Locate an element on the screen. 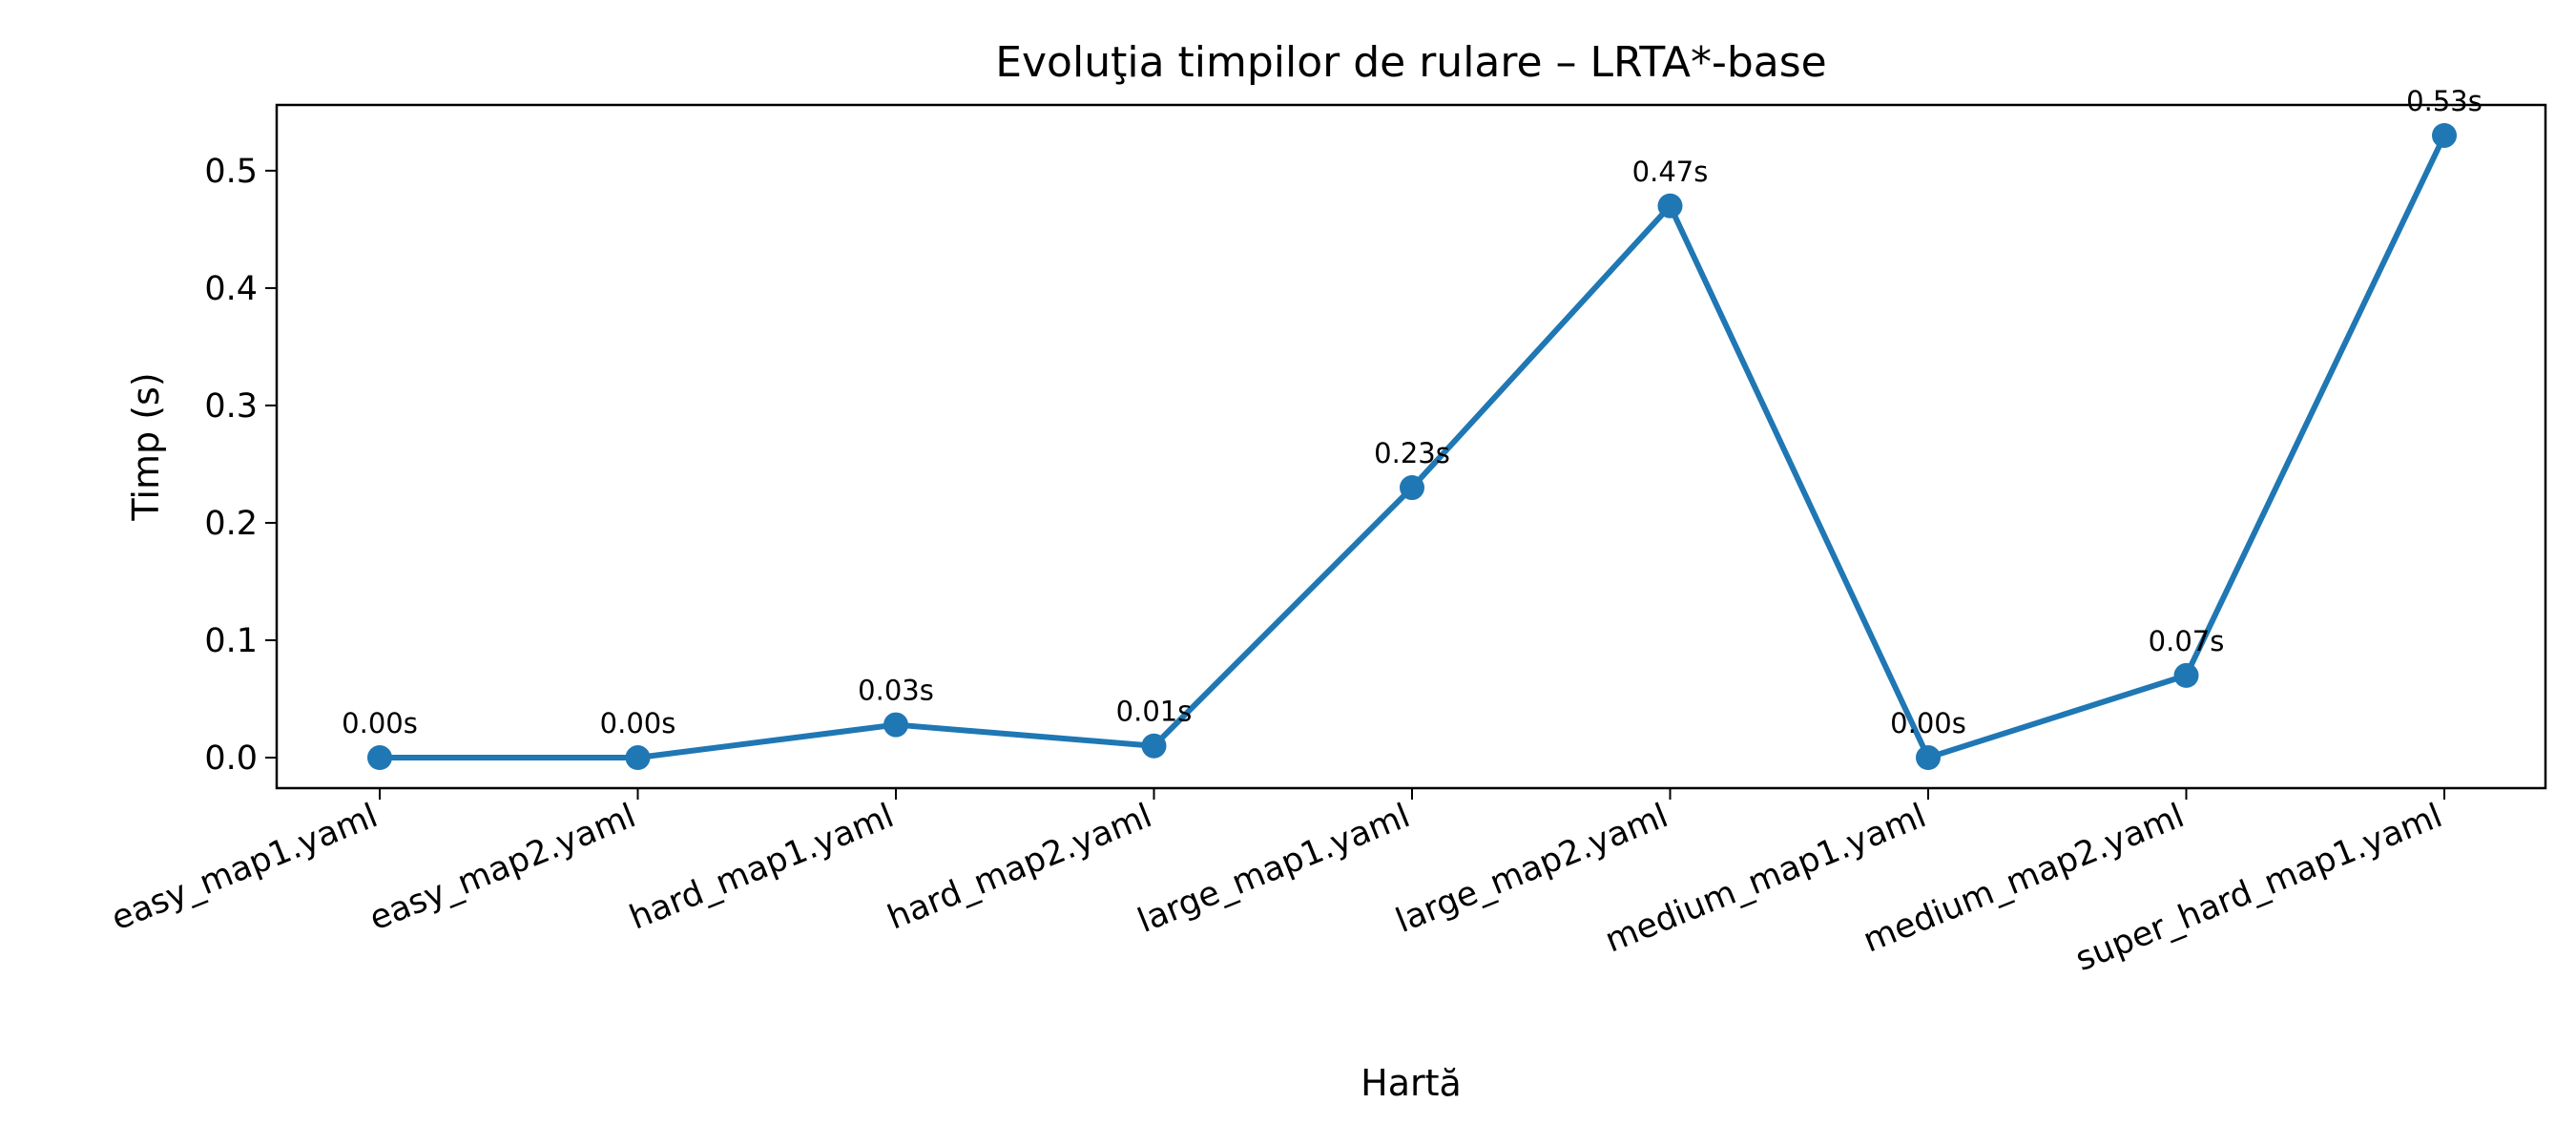 This screenshot has height=1145, width=2576. y-tick-label: 0.0 is located at coordinates (231, 758).